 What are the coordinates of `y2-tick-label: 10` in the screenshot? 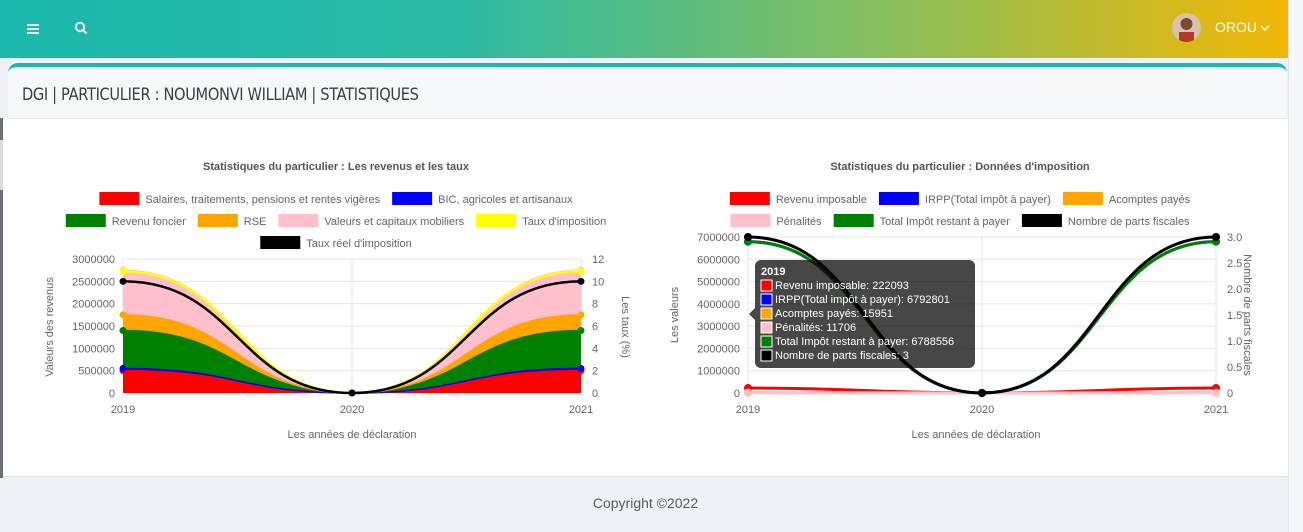 It's located at (598, 282).